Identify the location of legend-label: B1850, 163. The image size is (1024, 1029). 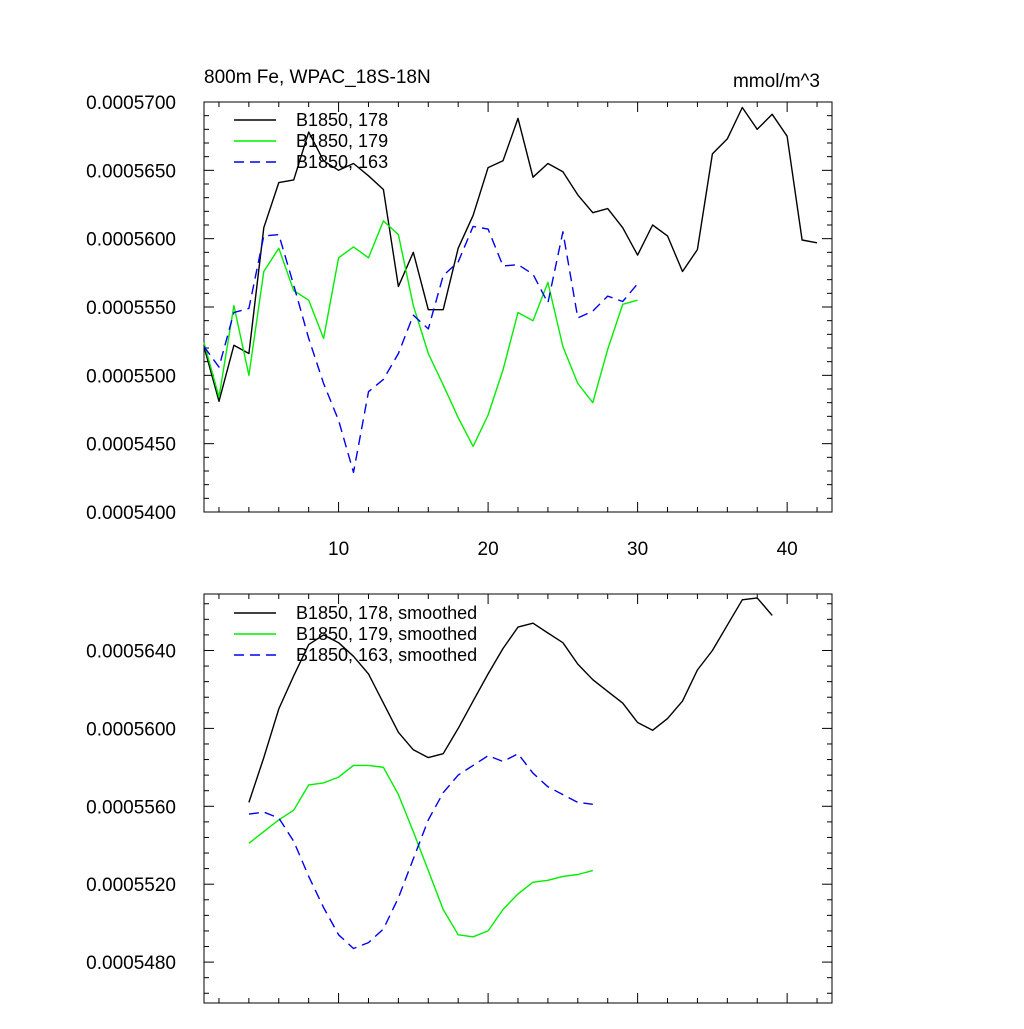
(342, 162).